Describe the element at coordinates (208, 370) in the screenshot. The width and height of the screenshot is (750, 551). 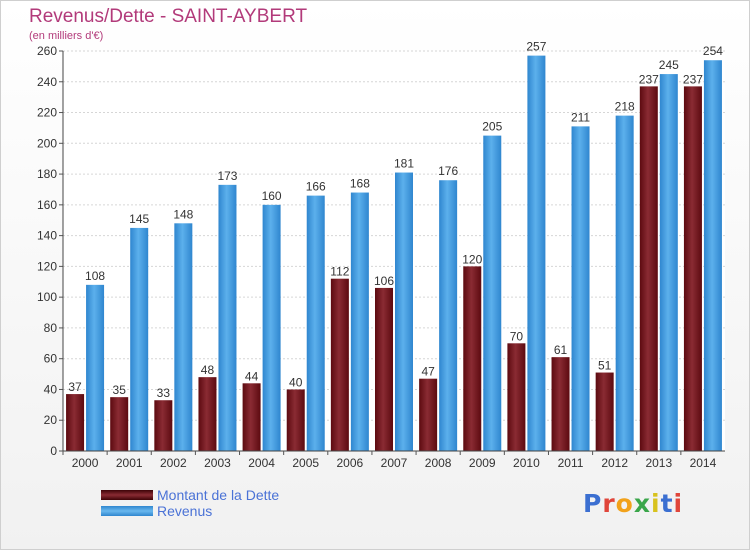
I see `data-label-debt-2003: 48` at that location.